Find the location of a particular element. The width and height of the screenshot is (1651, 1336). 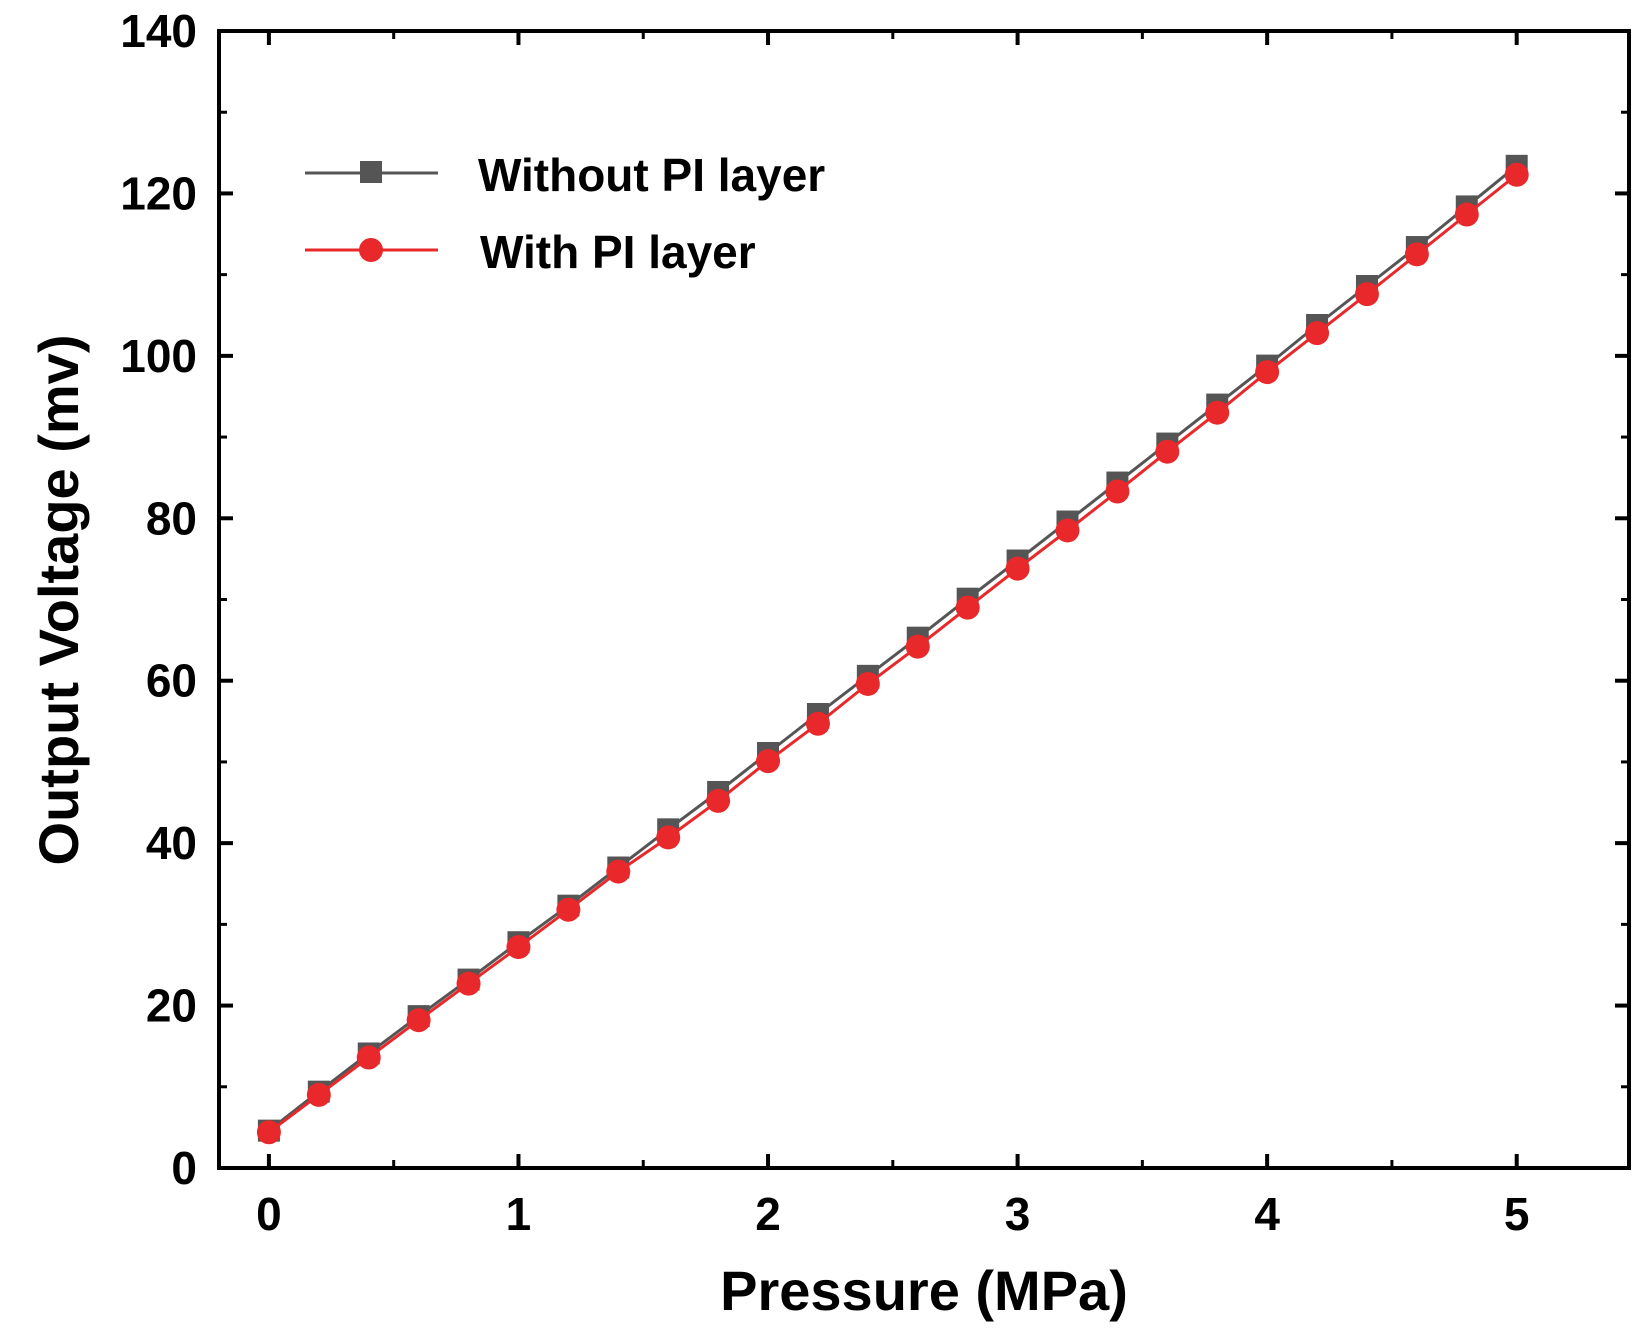

legend-marker-circle is located at coordinates (371, 250).